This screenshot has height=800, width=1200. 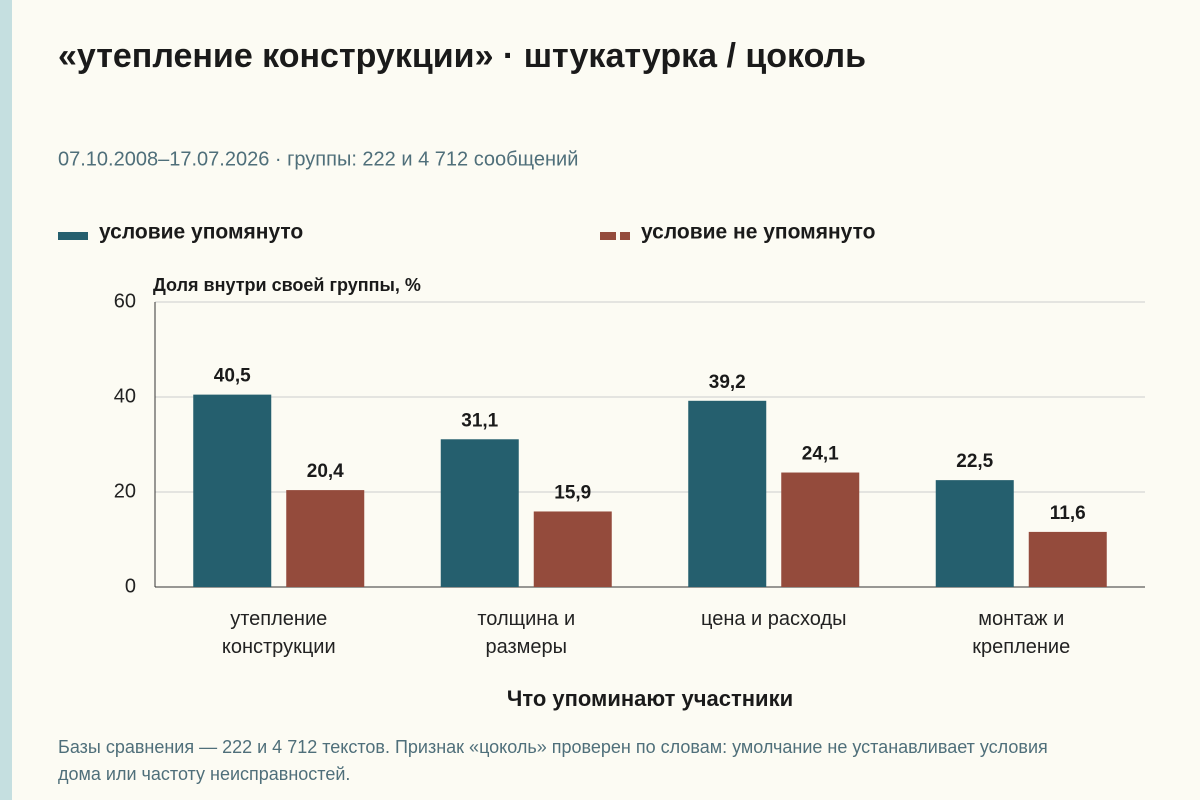 I want to click on x-tick-label: толщина и размеры, so click(x=526, y=633).